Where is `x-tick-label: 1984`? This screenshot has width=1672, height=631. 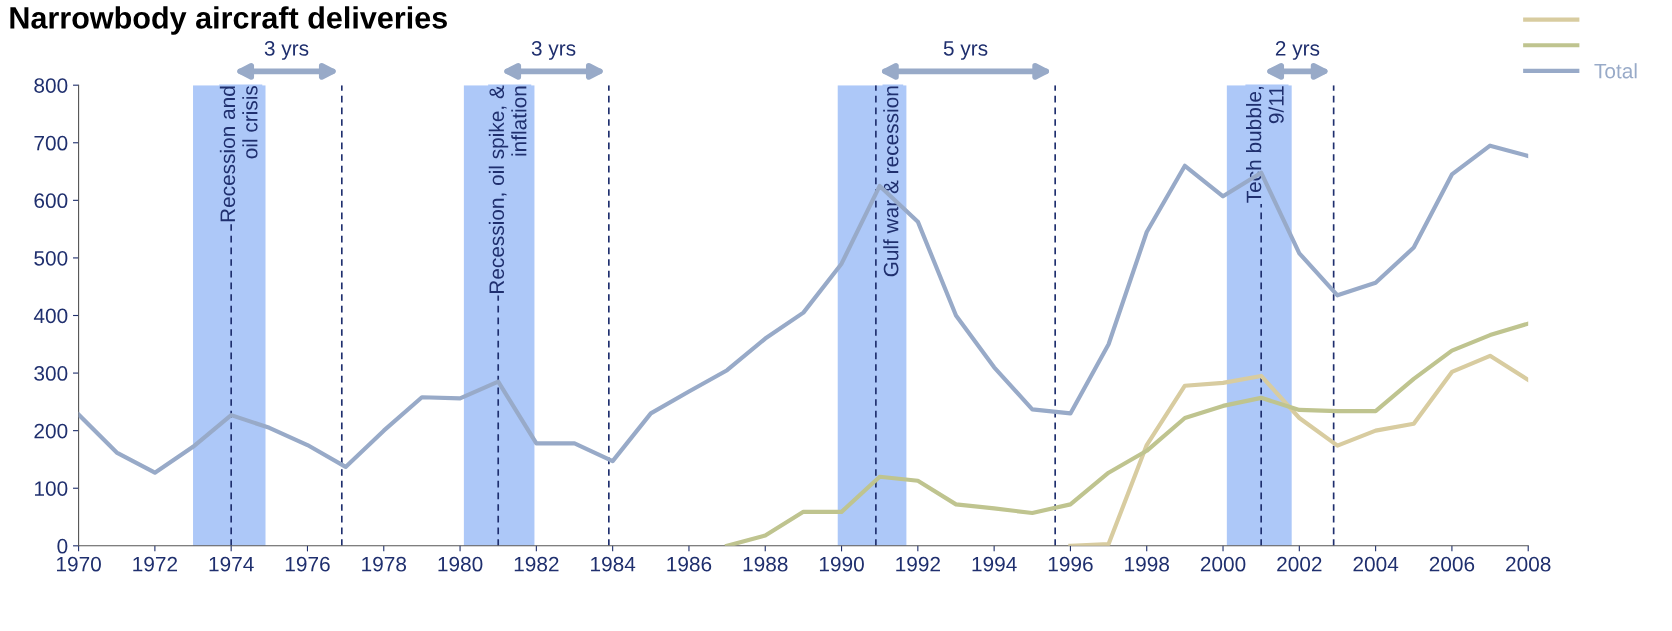
x-tick-label: 1984 is located at coordinates (613, 564).